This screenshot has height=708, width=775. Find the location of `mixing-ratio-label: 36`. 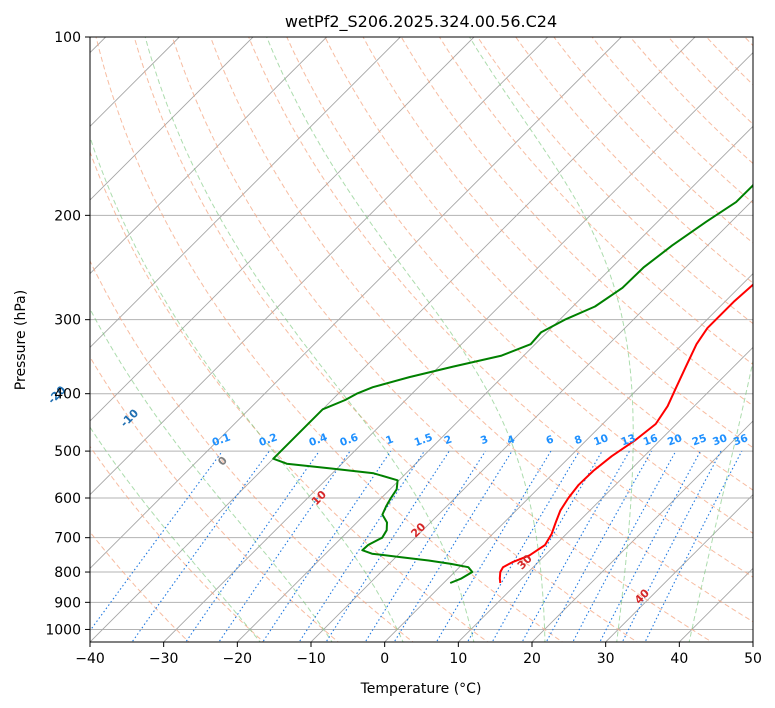

mixing-ratio-label: 36 is located at coordinates (741, 440).